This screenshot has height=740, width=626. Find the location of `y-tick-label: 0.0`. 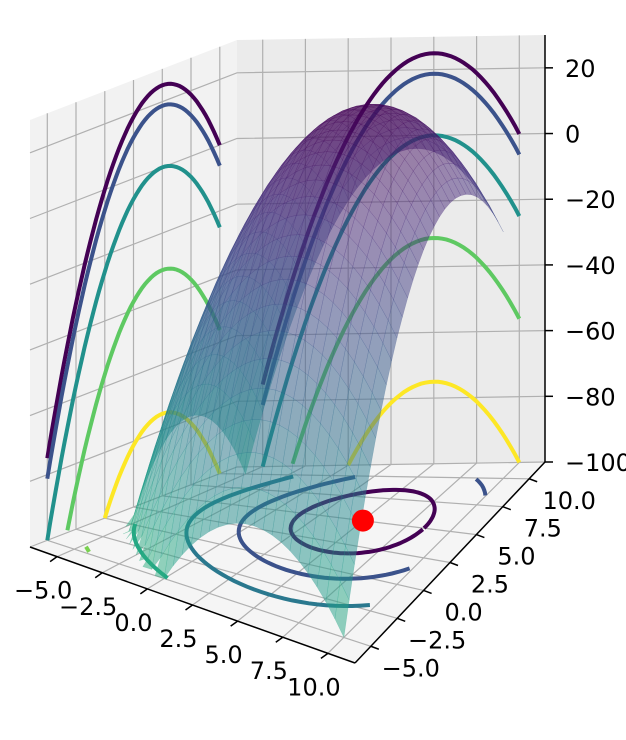

y-tick-label: 0.0 is located at coordinates (464, 612).